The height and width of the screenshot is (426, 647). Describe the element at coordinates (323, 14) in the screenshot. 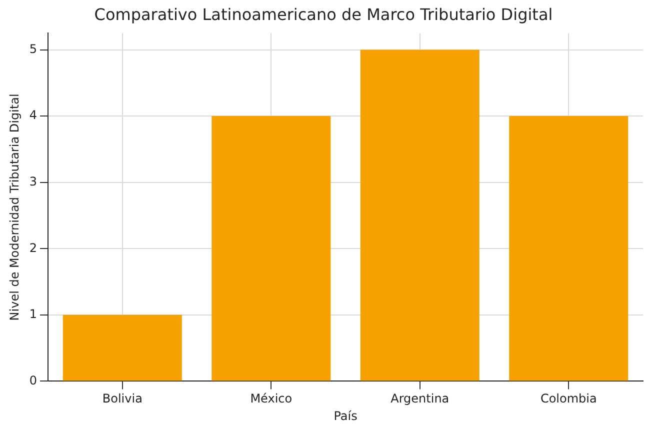

I see `chart-title: Comparativo Latinoamericano de Marco Tributario Digital` at that location.